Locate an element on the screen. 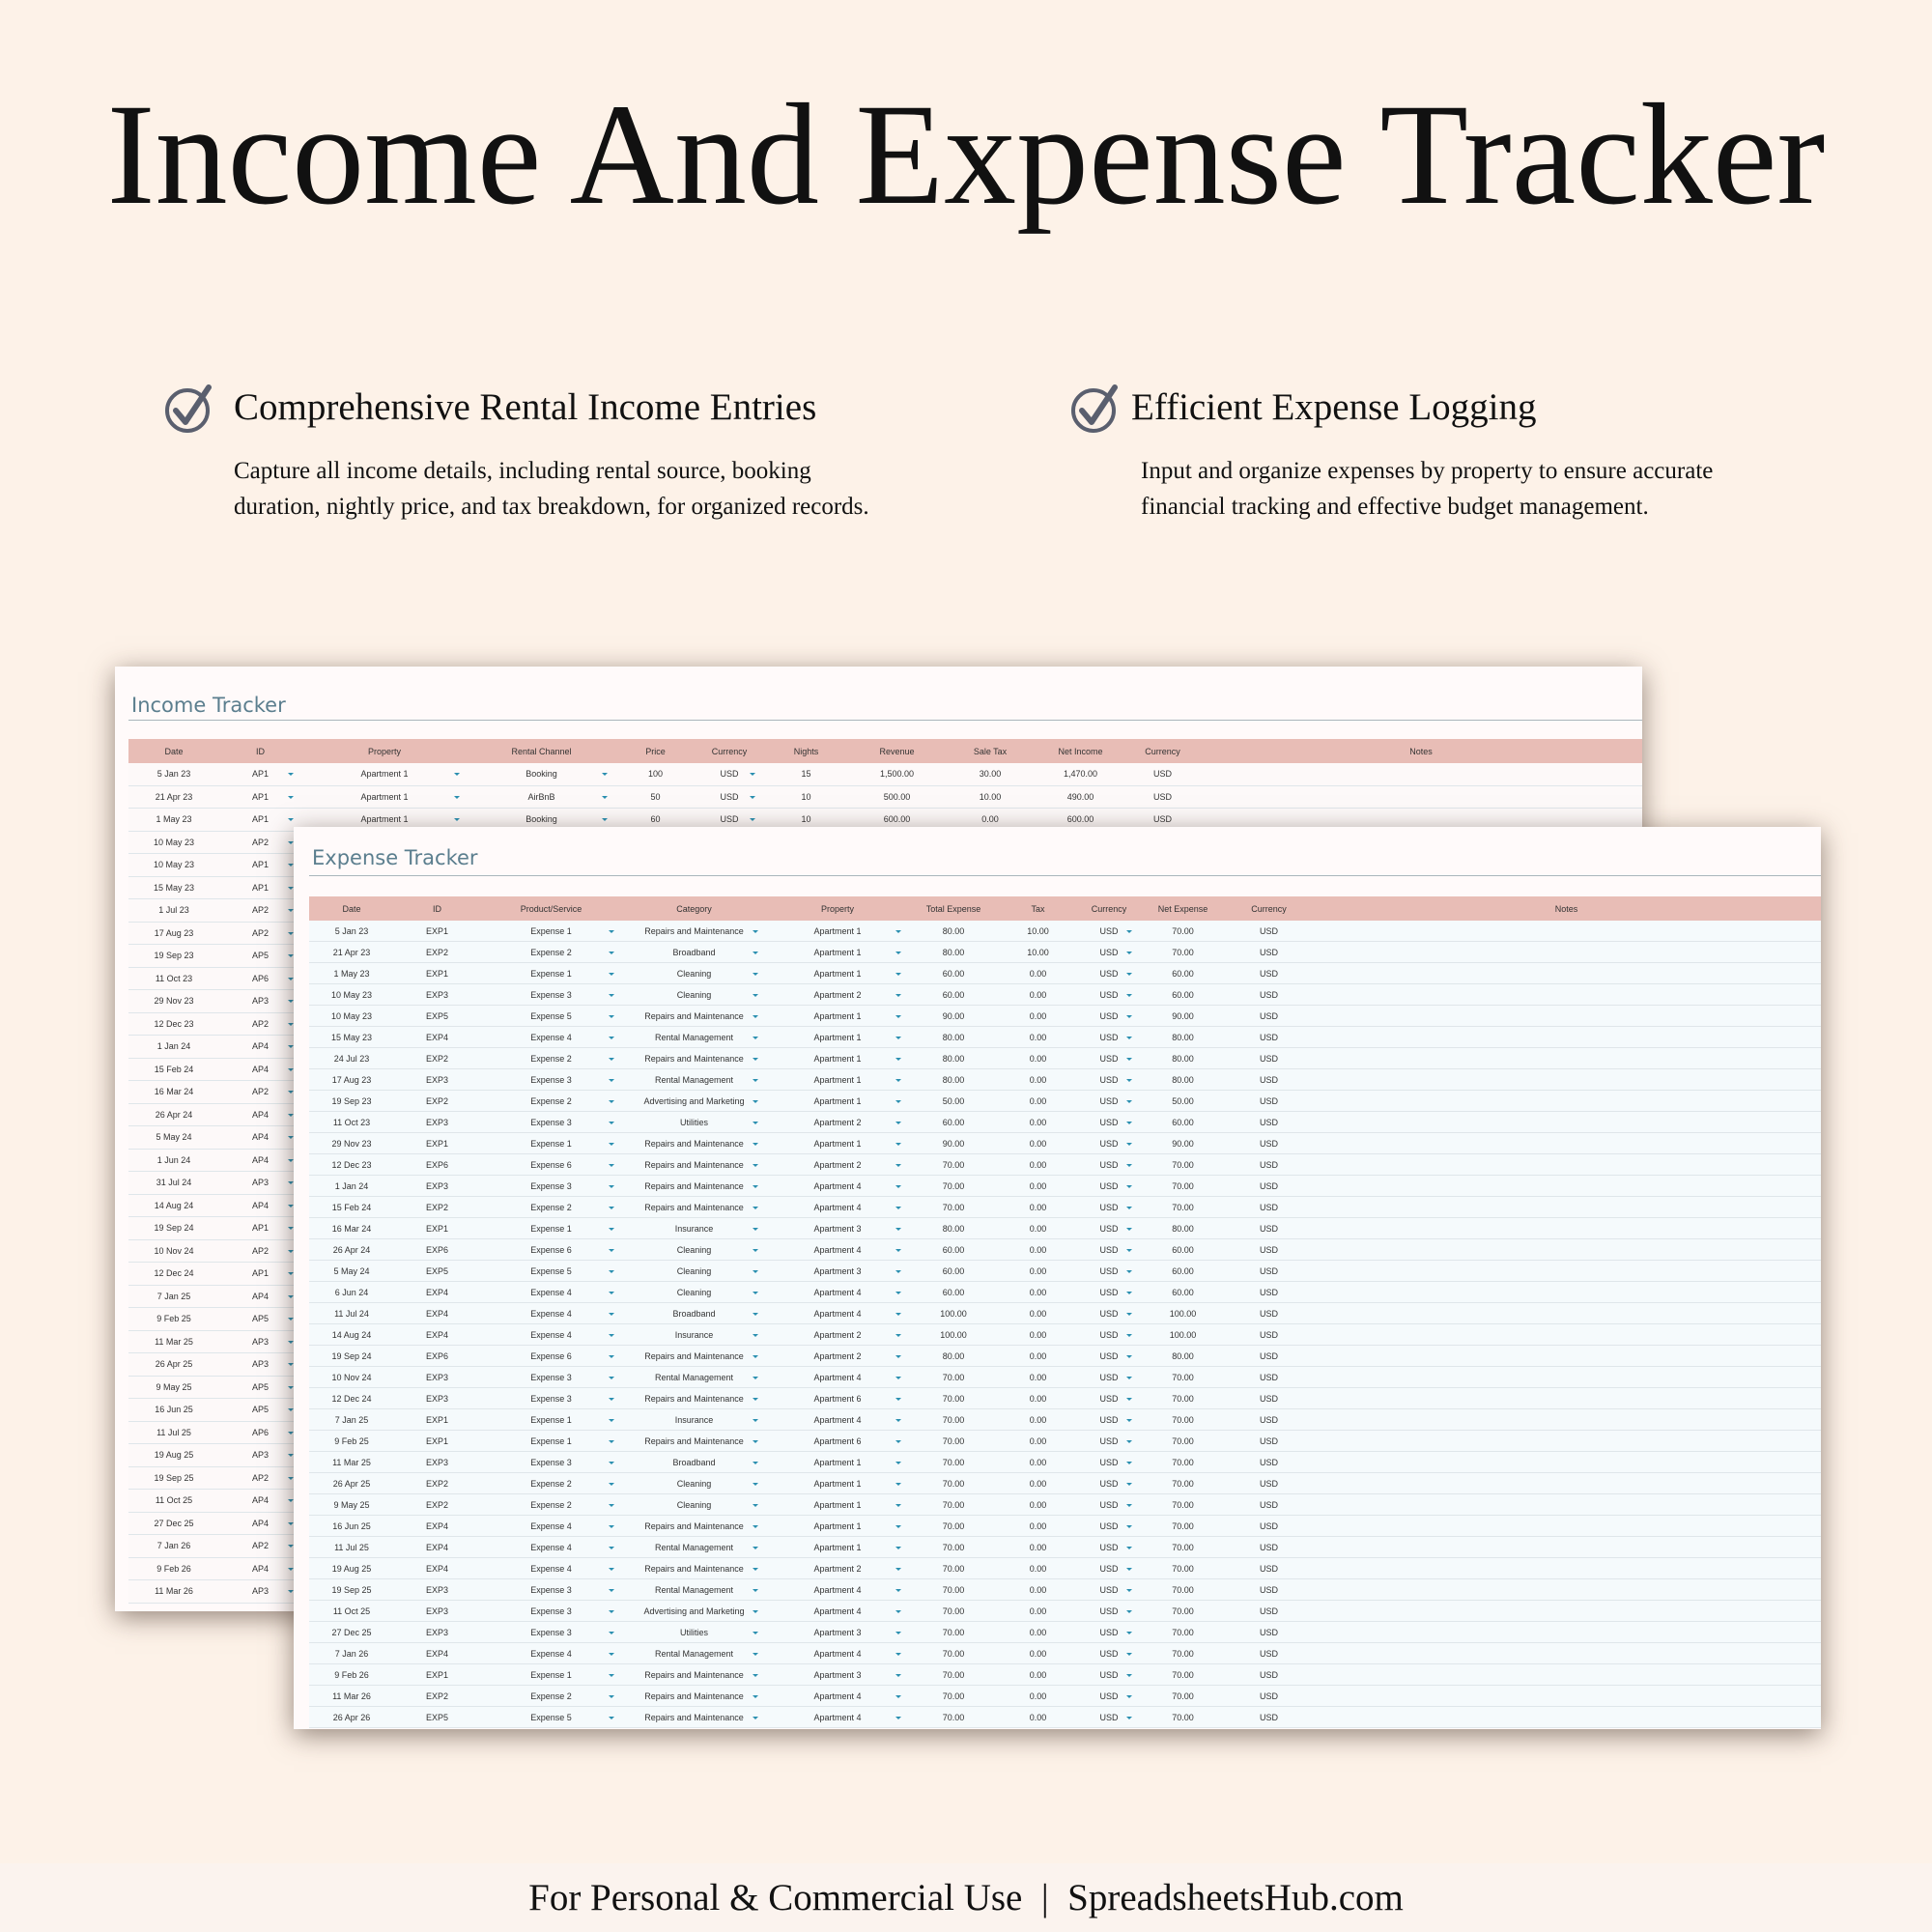 This screenshot has width=1932, height=1932. table-cell: Expense 3 is located at coordinates (551, 1186).